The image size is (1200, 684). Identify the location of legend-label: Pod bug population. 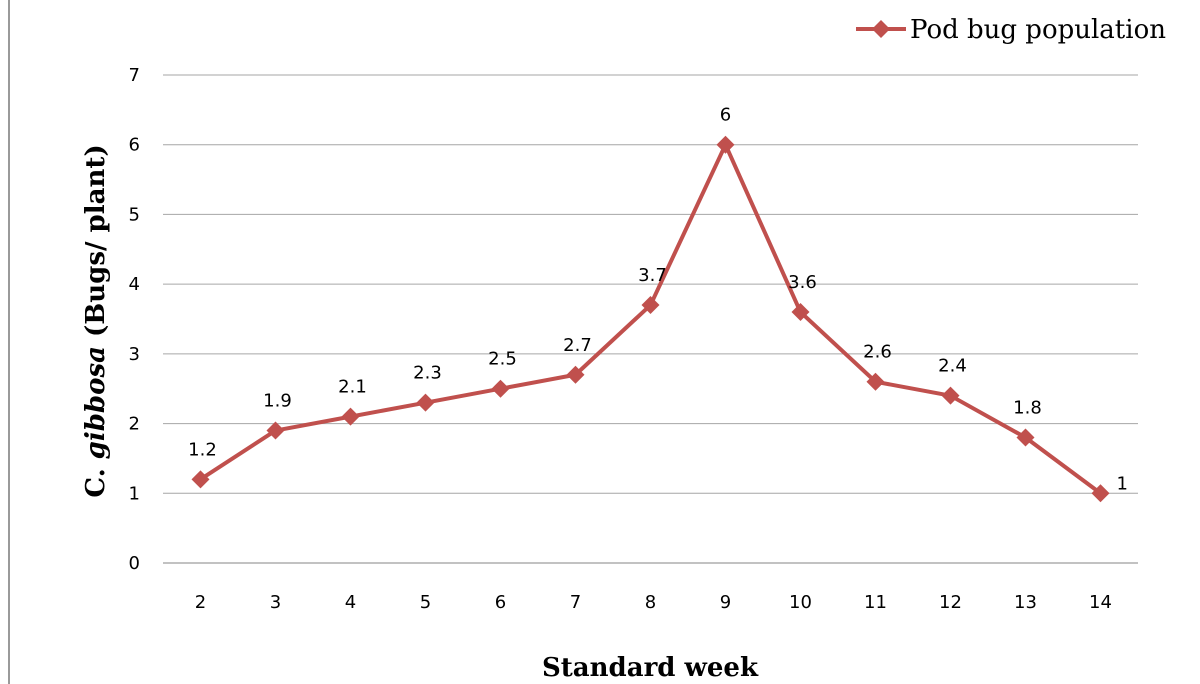
(1038, 30).